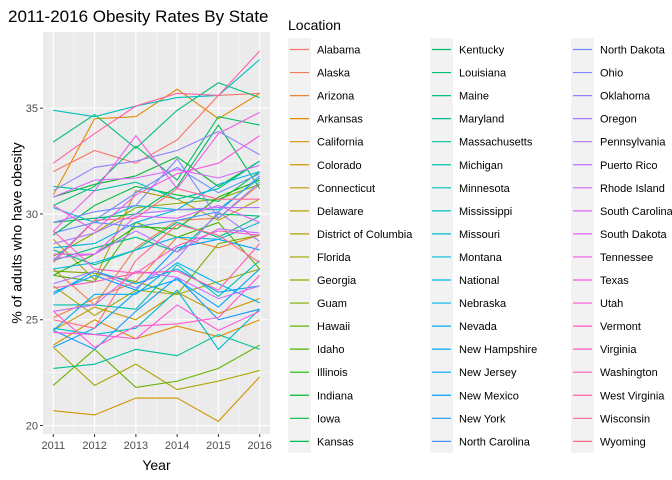 This screenshot has height=480, width=672. I want to click on legend-label-wisconsin: Wisconsin, so click(625, 419).